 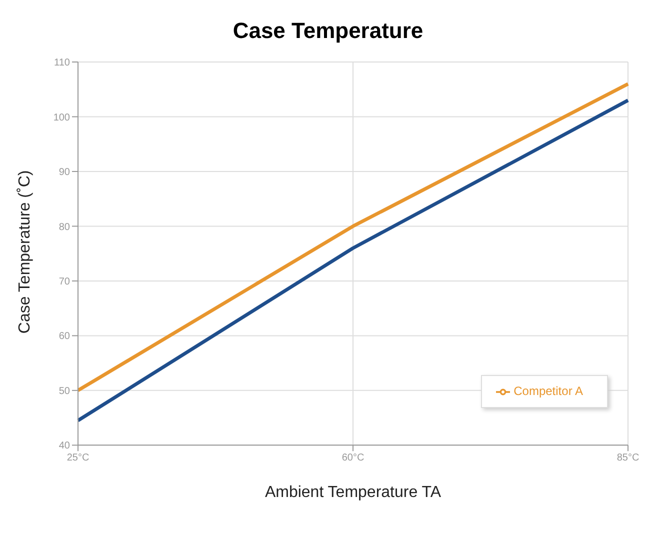 What do you see at coordinates (353, 493) in the screenshot?
I see `x-axis-title: Ambient Temperature TA` at bounding box center [353, 493].